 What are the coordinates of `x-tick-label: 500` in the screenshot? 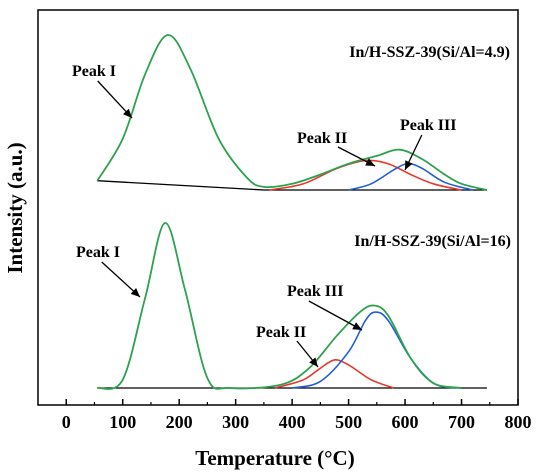 It's located at (348, 422).